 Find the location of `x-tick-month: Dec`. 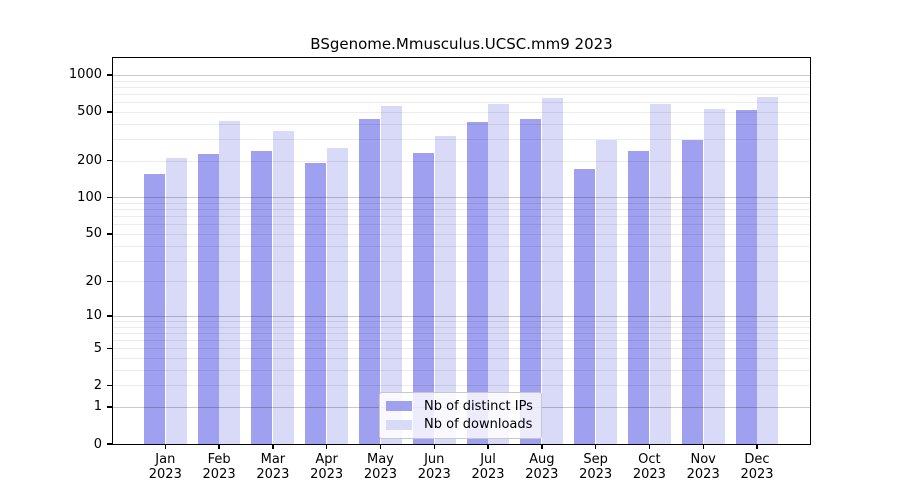

x-tick-month: Dec is located at coordinates (757, 459).